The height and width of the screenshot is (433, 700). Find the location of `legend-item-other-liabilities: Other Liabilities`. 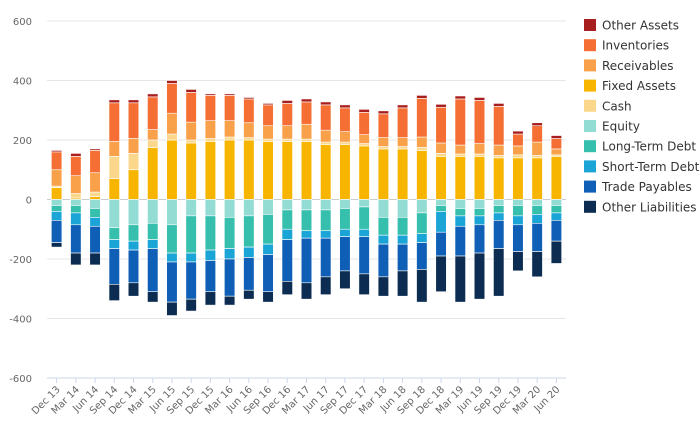

legend-item-other-liabilities: Other Liabilities is located at coordinates (640, 207).